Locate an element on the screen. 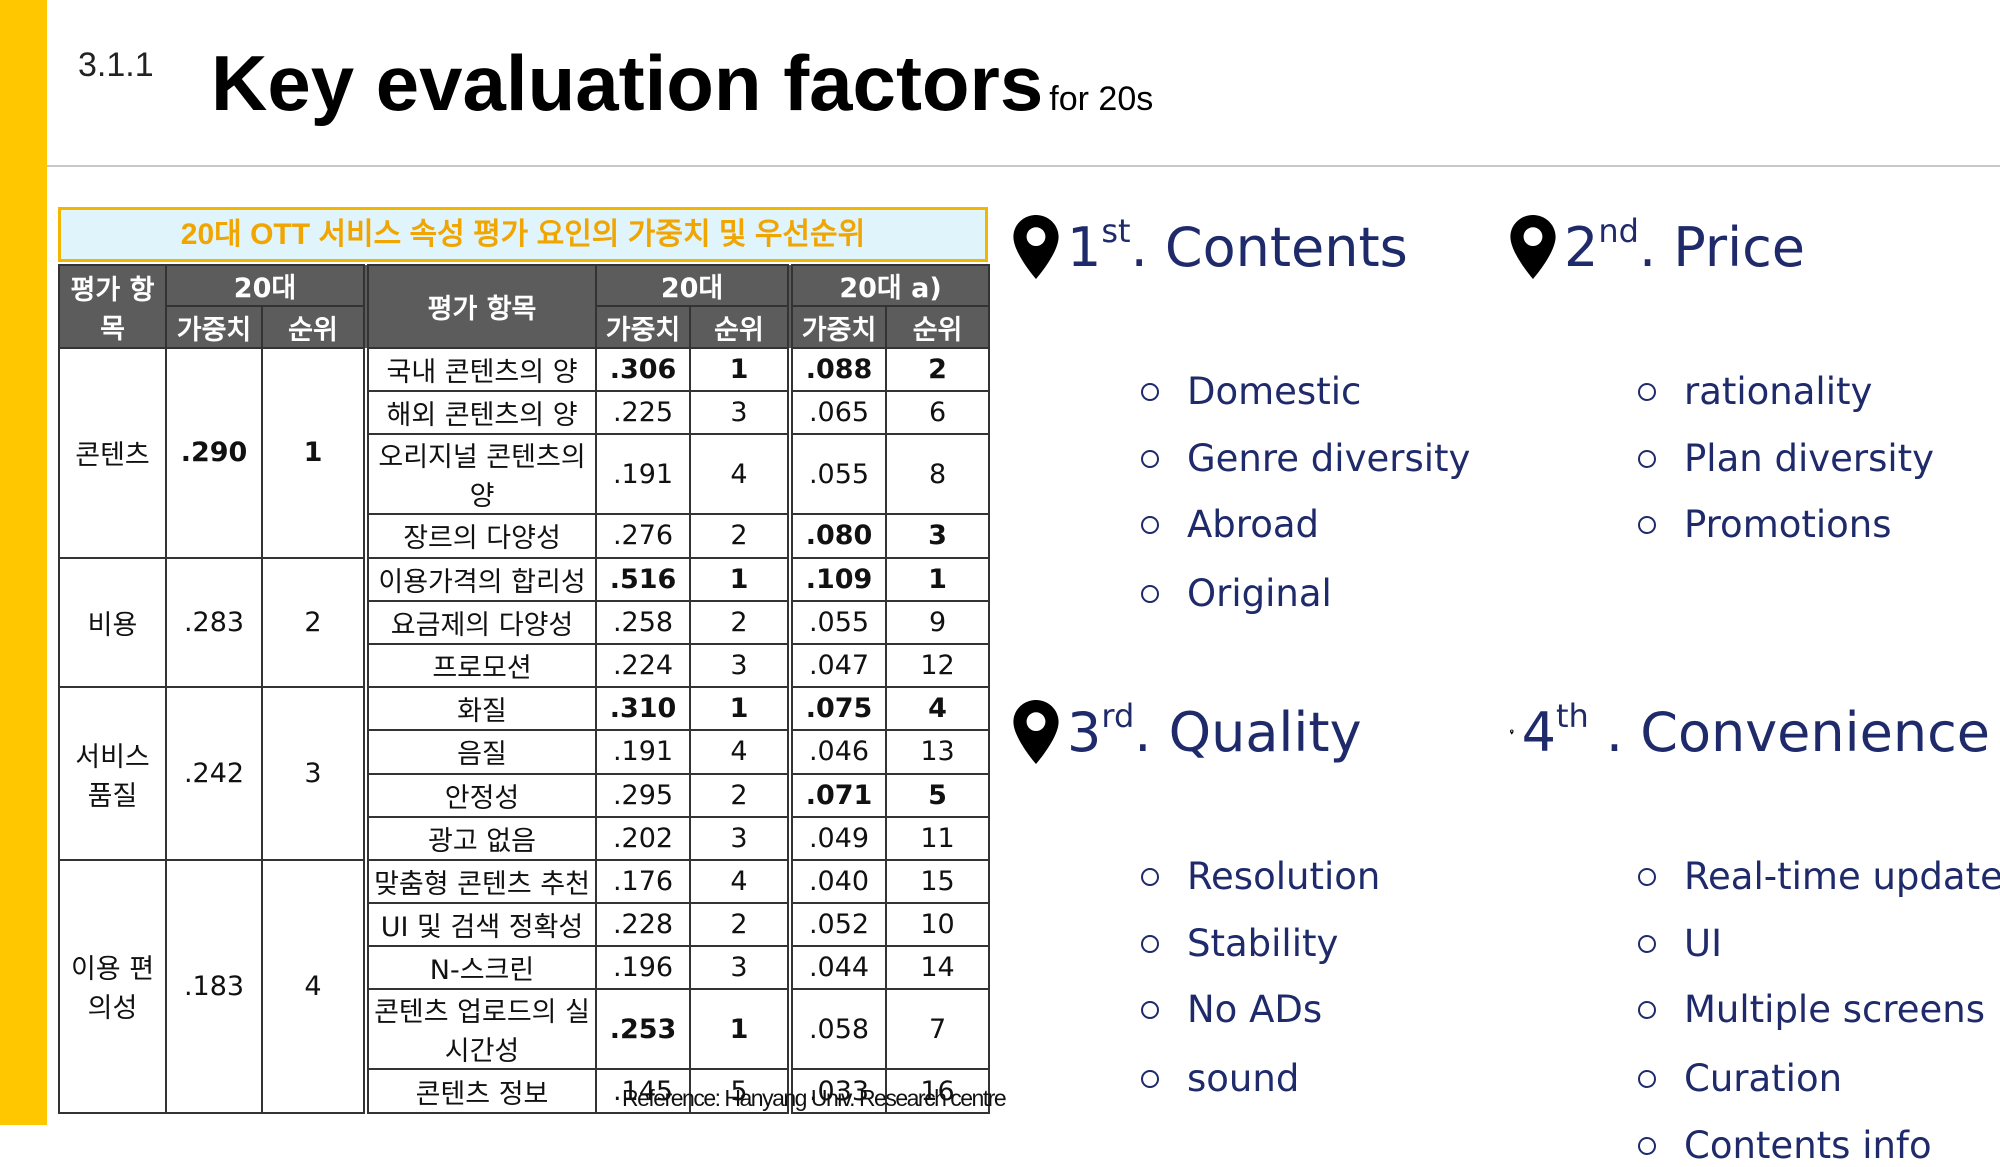 The height and width of the screenshot is (1167, 2000). section-number: 3.1.1 is located at coordinates (116, 65).